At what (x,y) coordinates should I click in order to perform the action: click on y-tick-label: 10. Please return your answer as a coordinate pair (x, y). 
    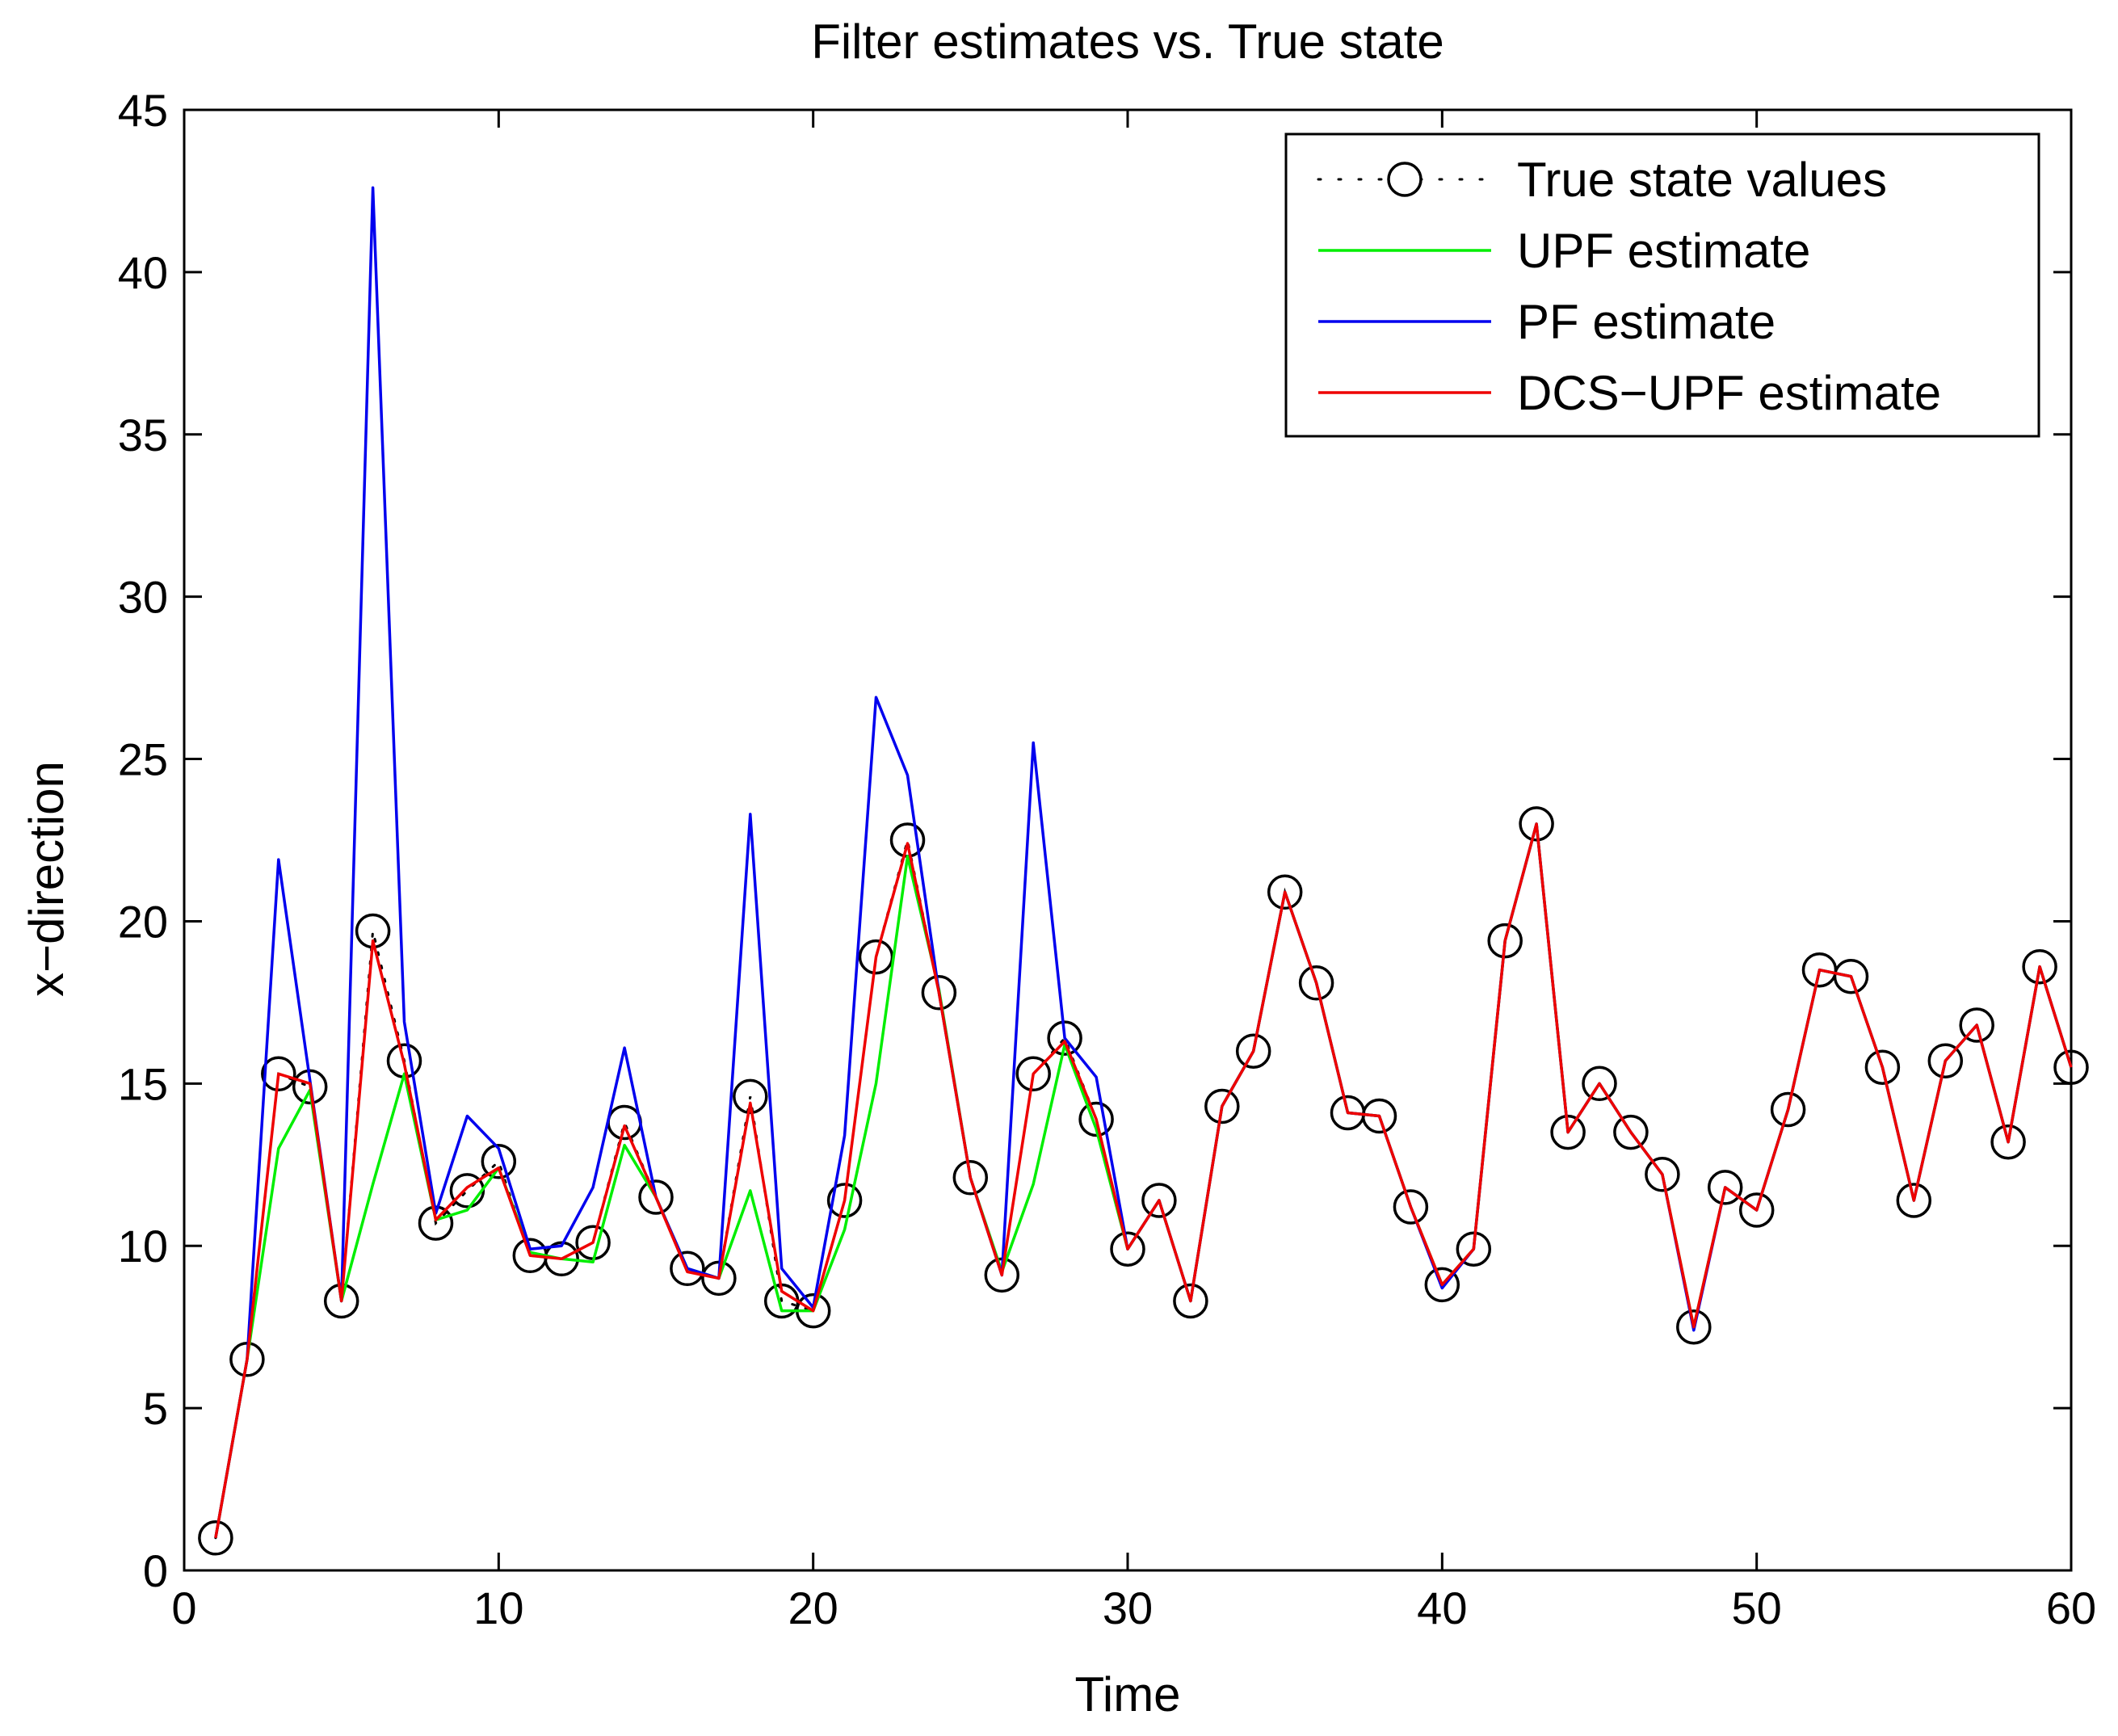
    Looking at the image, I should click on (143, 1246).